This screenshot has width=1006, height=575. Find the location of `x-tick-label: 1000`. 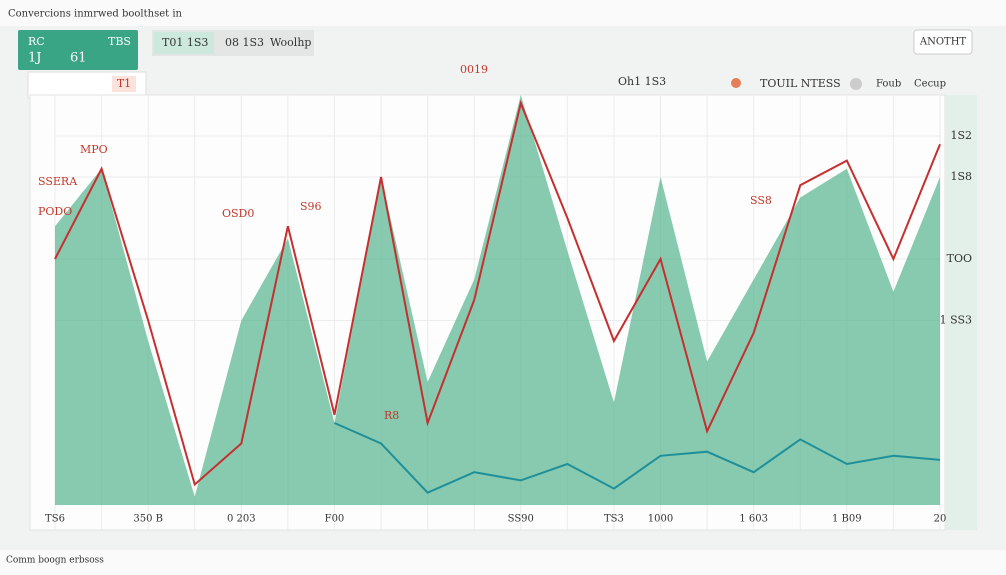

x-tick-label: 1000 is located at coordinates (660, 519).